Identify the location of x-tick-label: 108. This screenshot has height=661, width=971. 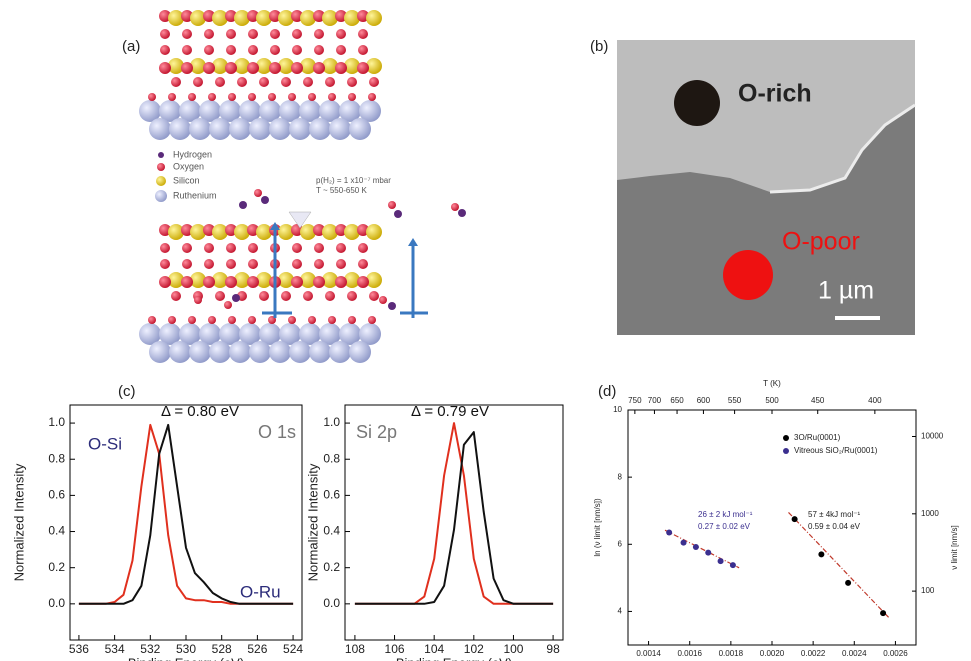
(355, 649).